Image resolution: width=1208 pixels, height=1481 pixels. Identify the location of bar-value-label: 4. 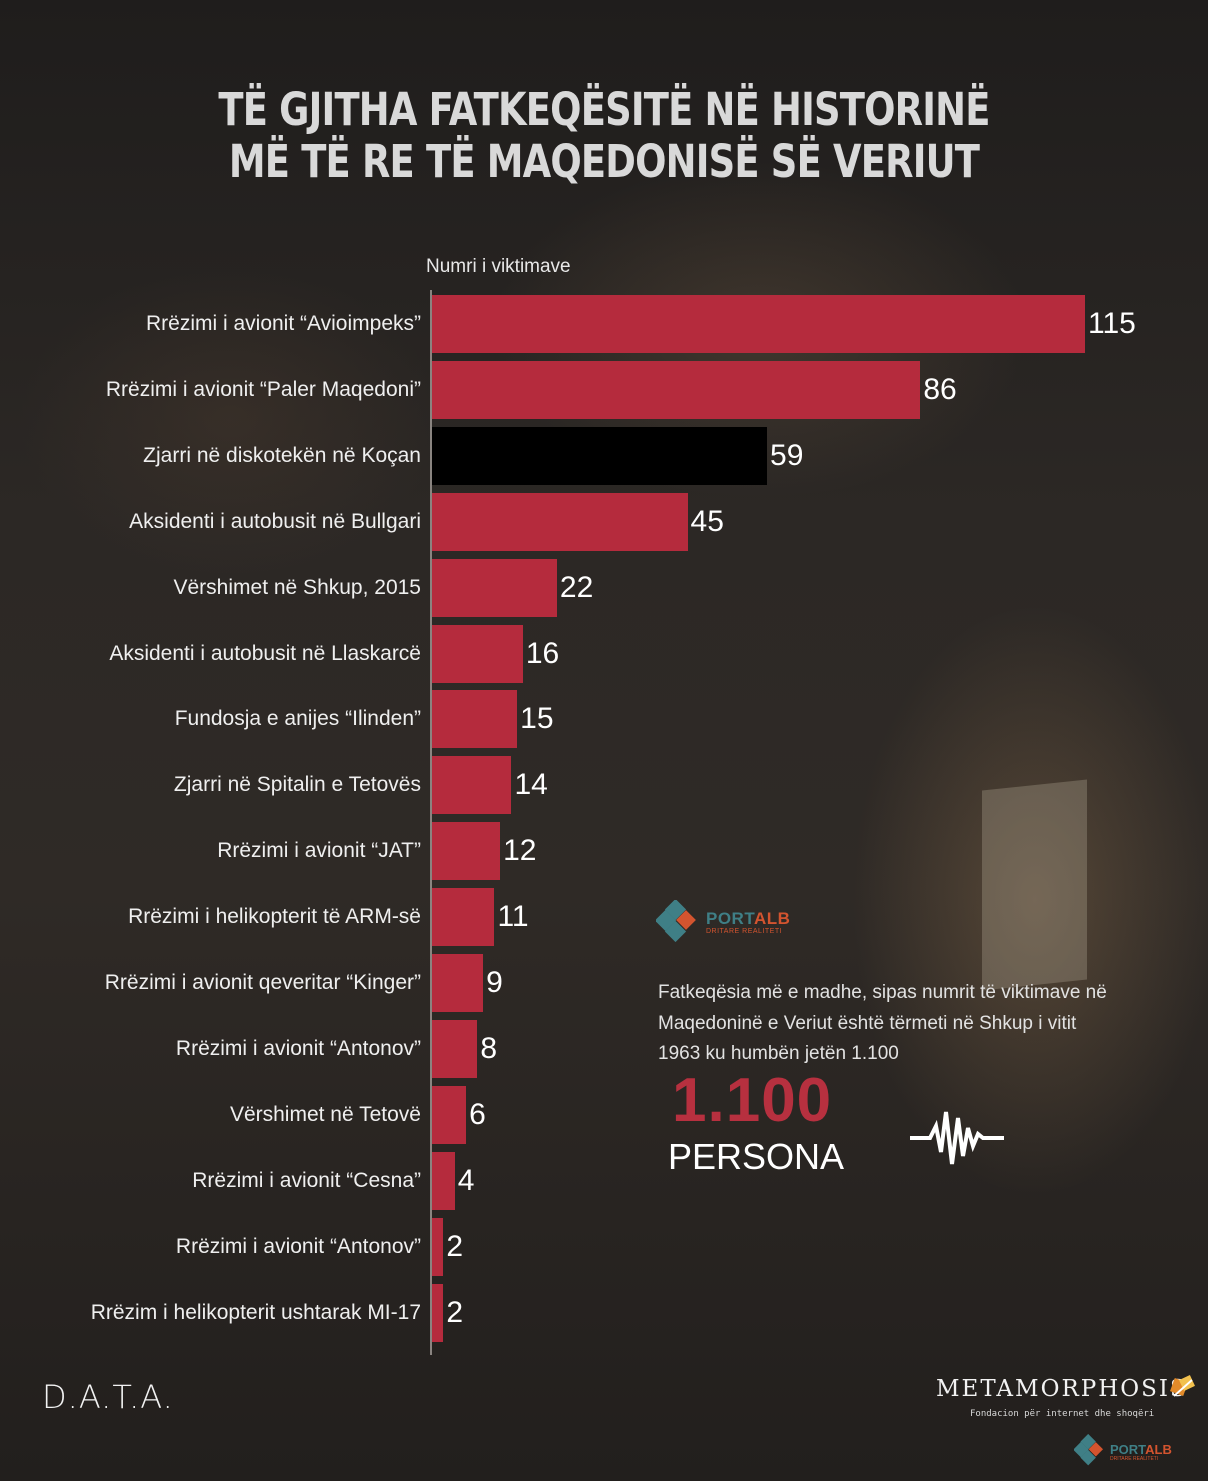
(466, 1180).